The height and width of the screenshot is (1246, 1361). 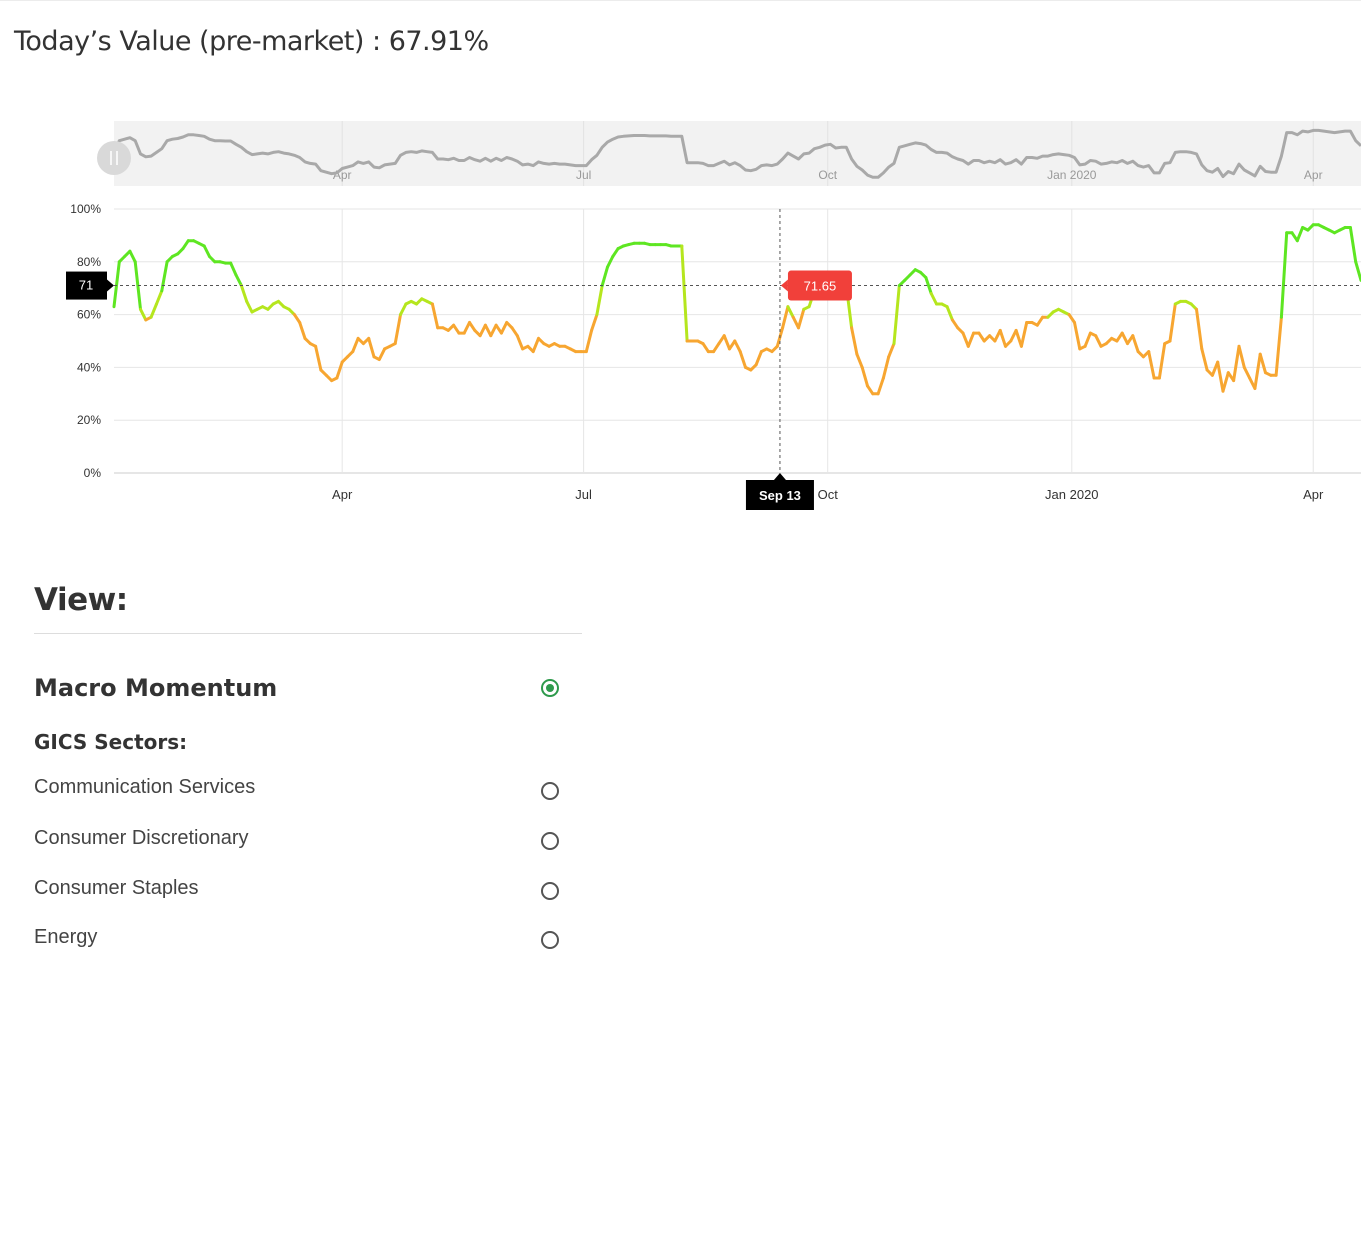 What do you see at coordinates (89, 262) in the screenshot?
I see `y-tick-label: 80%` at bounding box center [89, 262].